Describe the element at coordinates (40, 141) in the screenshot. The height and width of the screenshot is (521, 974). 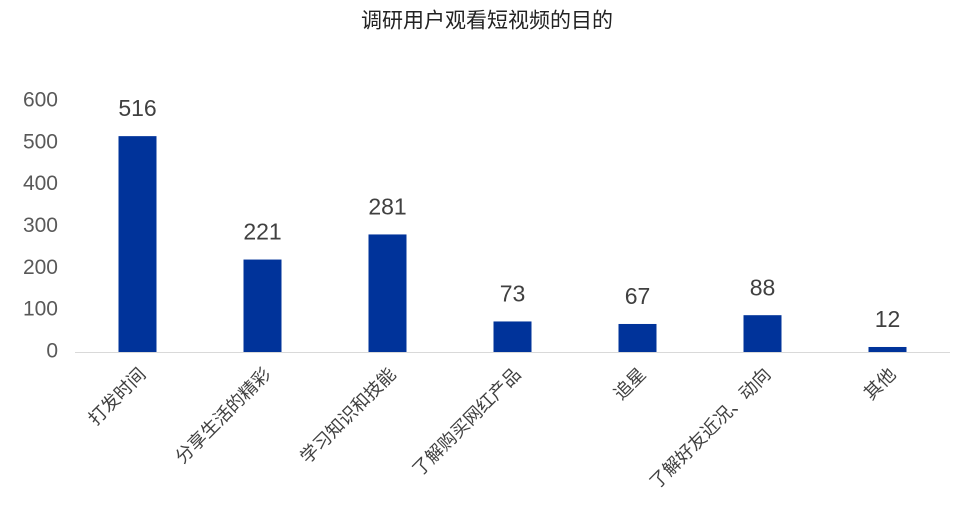
I see `y-tick-label: 500` at that location.